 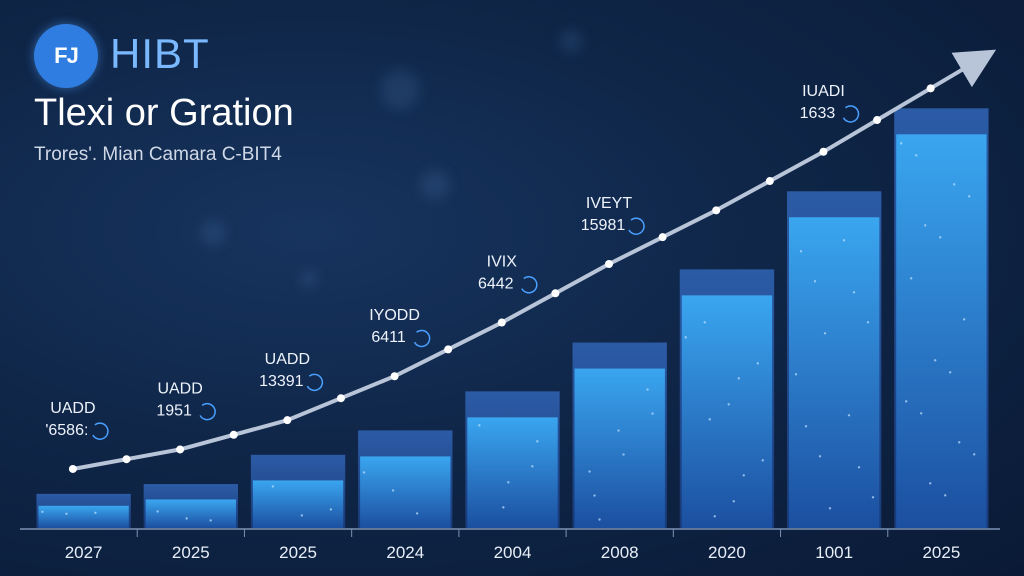 I want to click on annotation-name-3: IYODD, so click(x=394, y=315).